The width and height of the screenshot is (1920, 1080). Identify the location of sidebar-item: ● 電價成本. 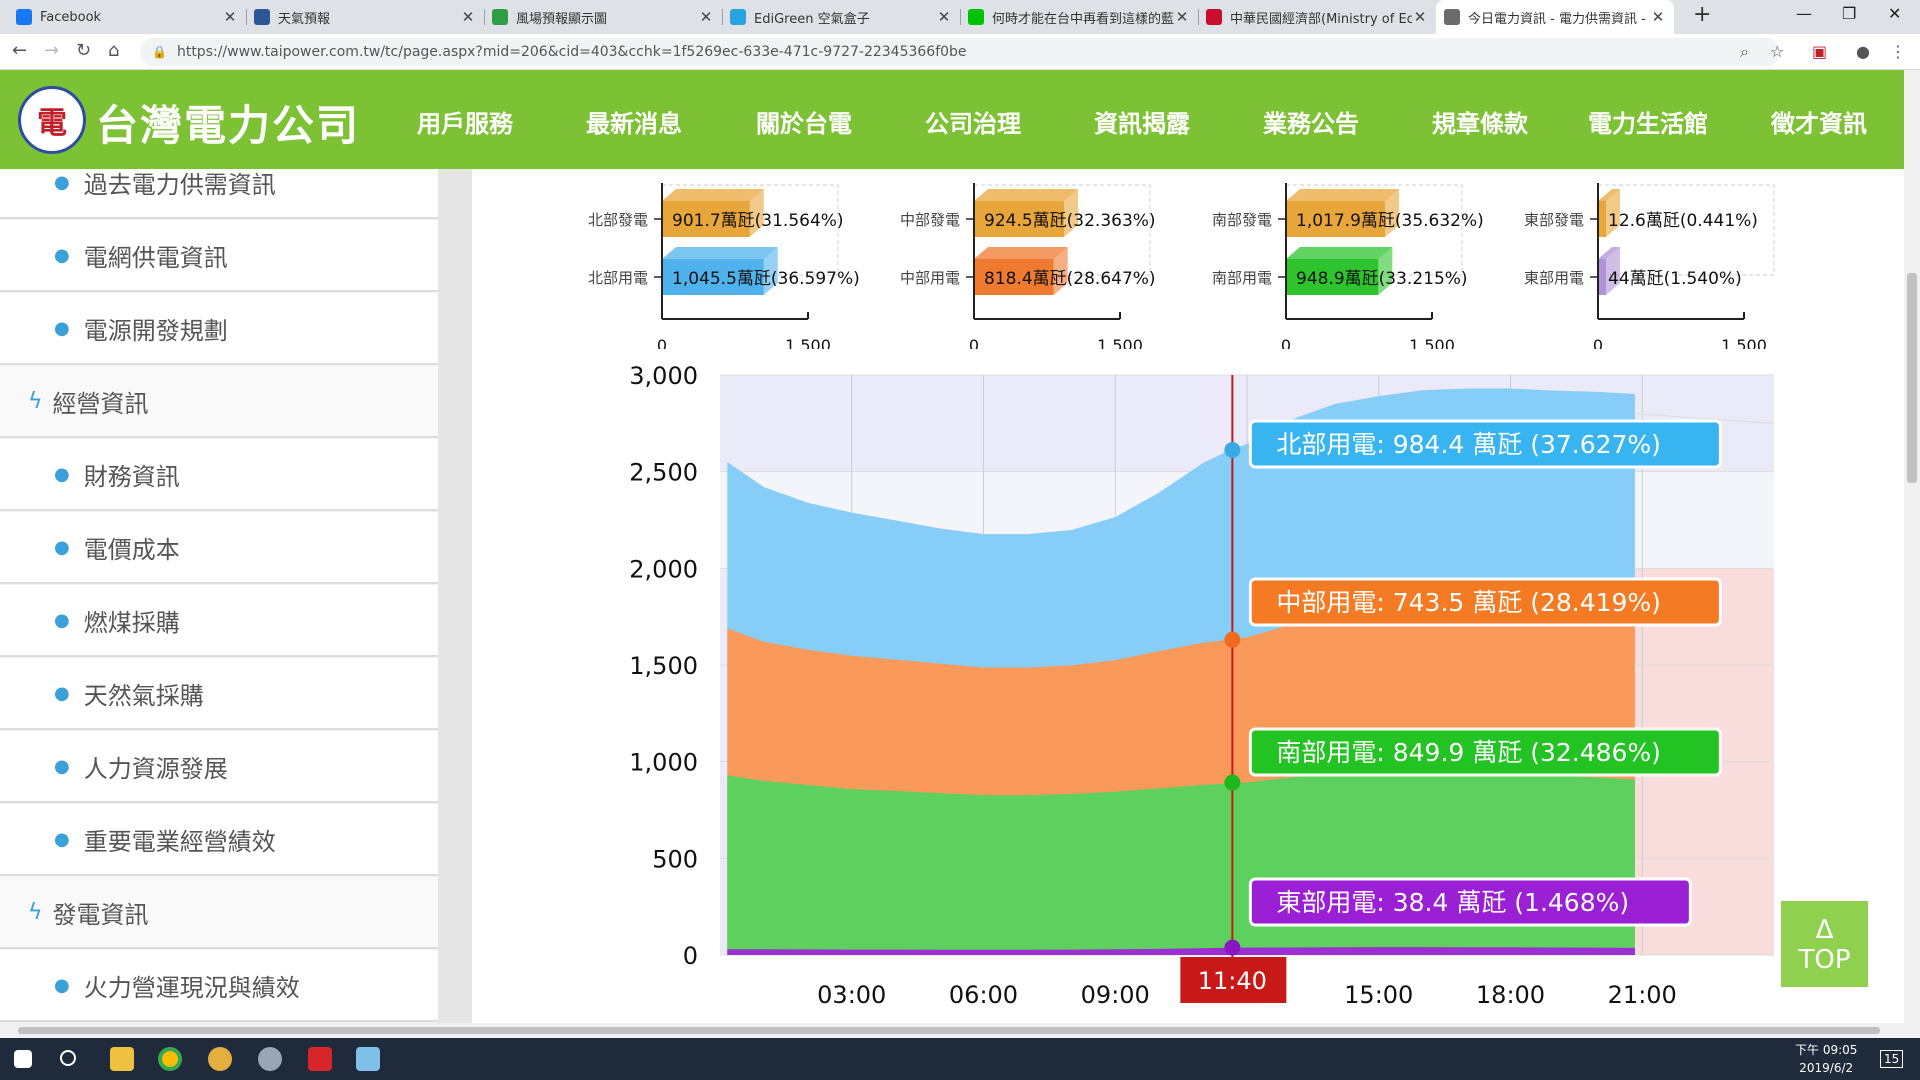
(219, 548).